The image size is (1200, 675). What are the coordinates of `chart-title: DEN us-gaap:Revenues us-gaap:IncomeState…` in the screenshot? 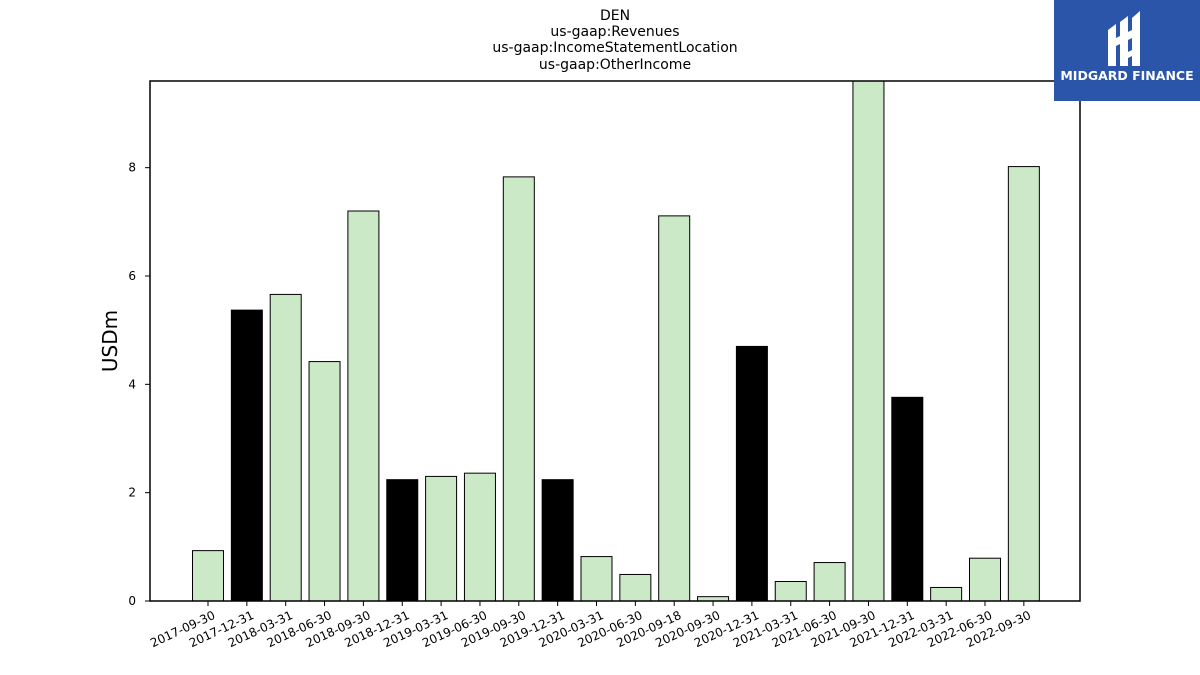 It's located at (614, 40).